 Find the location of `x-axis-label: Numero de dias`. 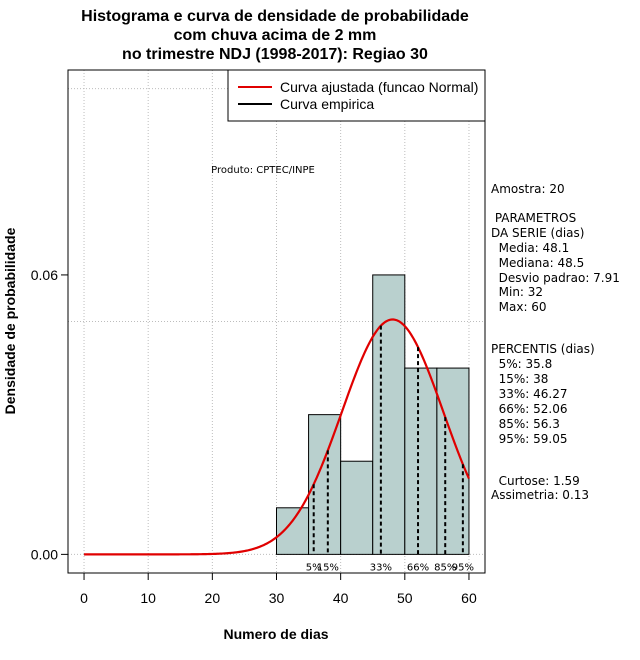

x-axis-label: Numero de dias is located at coordinates (275, 634).